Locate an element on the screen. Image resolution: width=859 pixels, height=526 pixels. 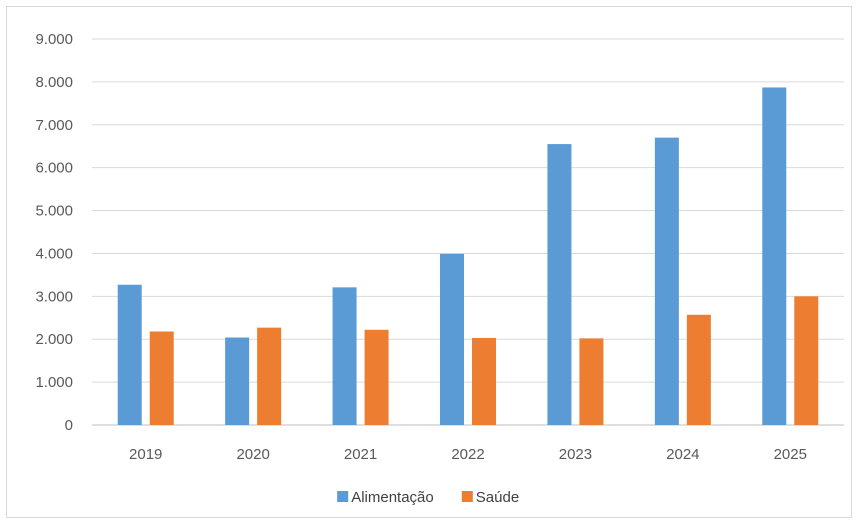
y-tick-label: 5.000 is located at coordinates (54, 211).